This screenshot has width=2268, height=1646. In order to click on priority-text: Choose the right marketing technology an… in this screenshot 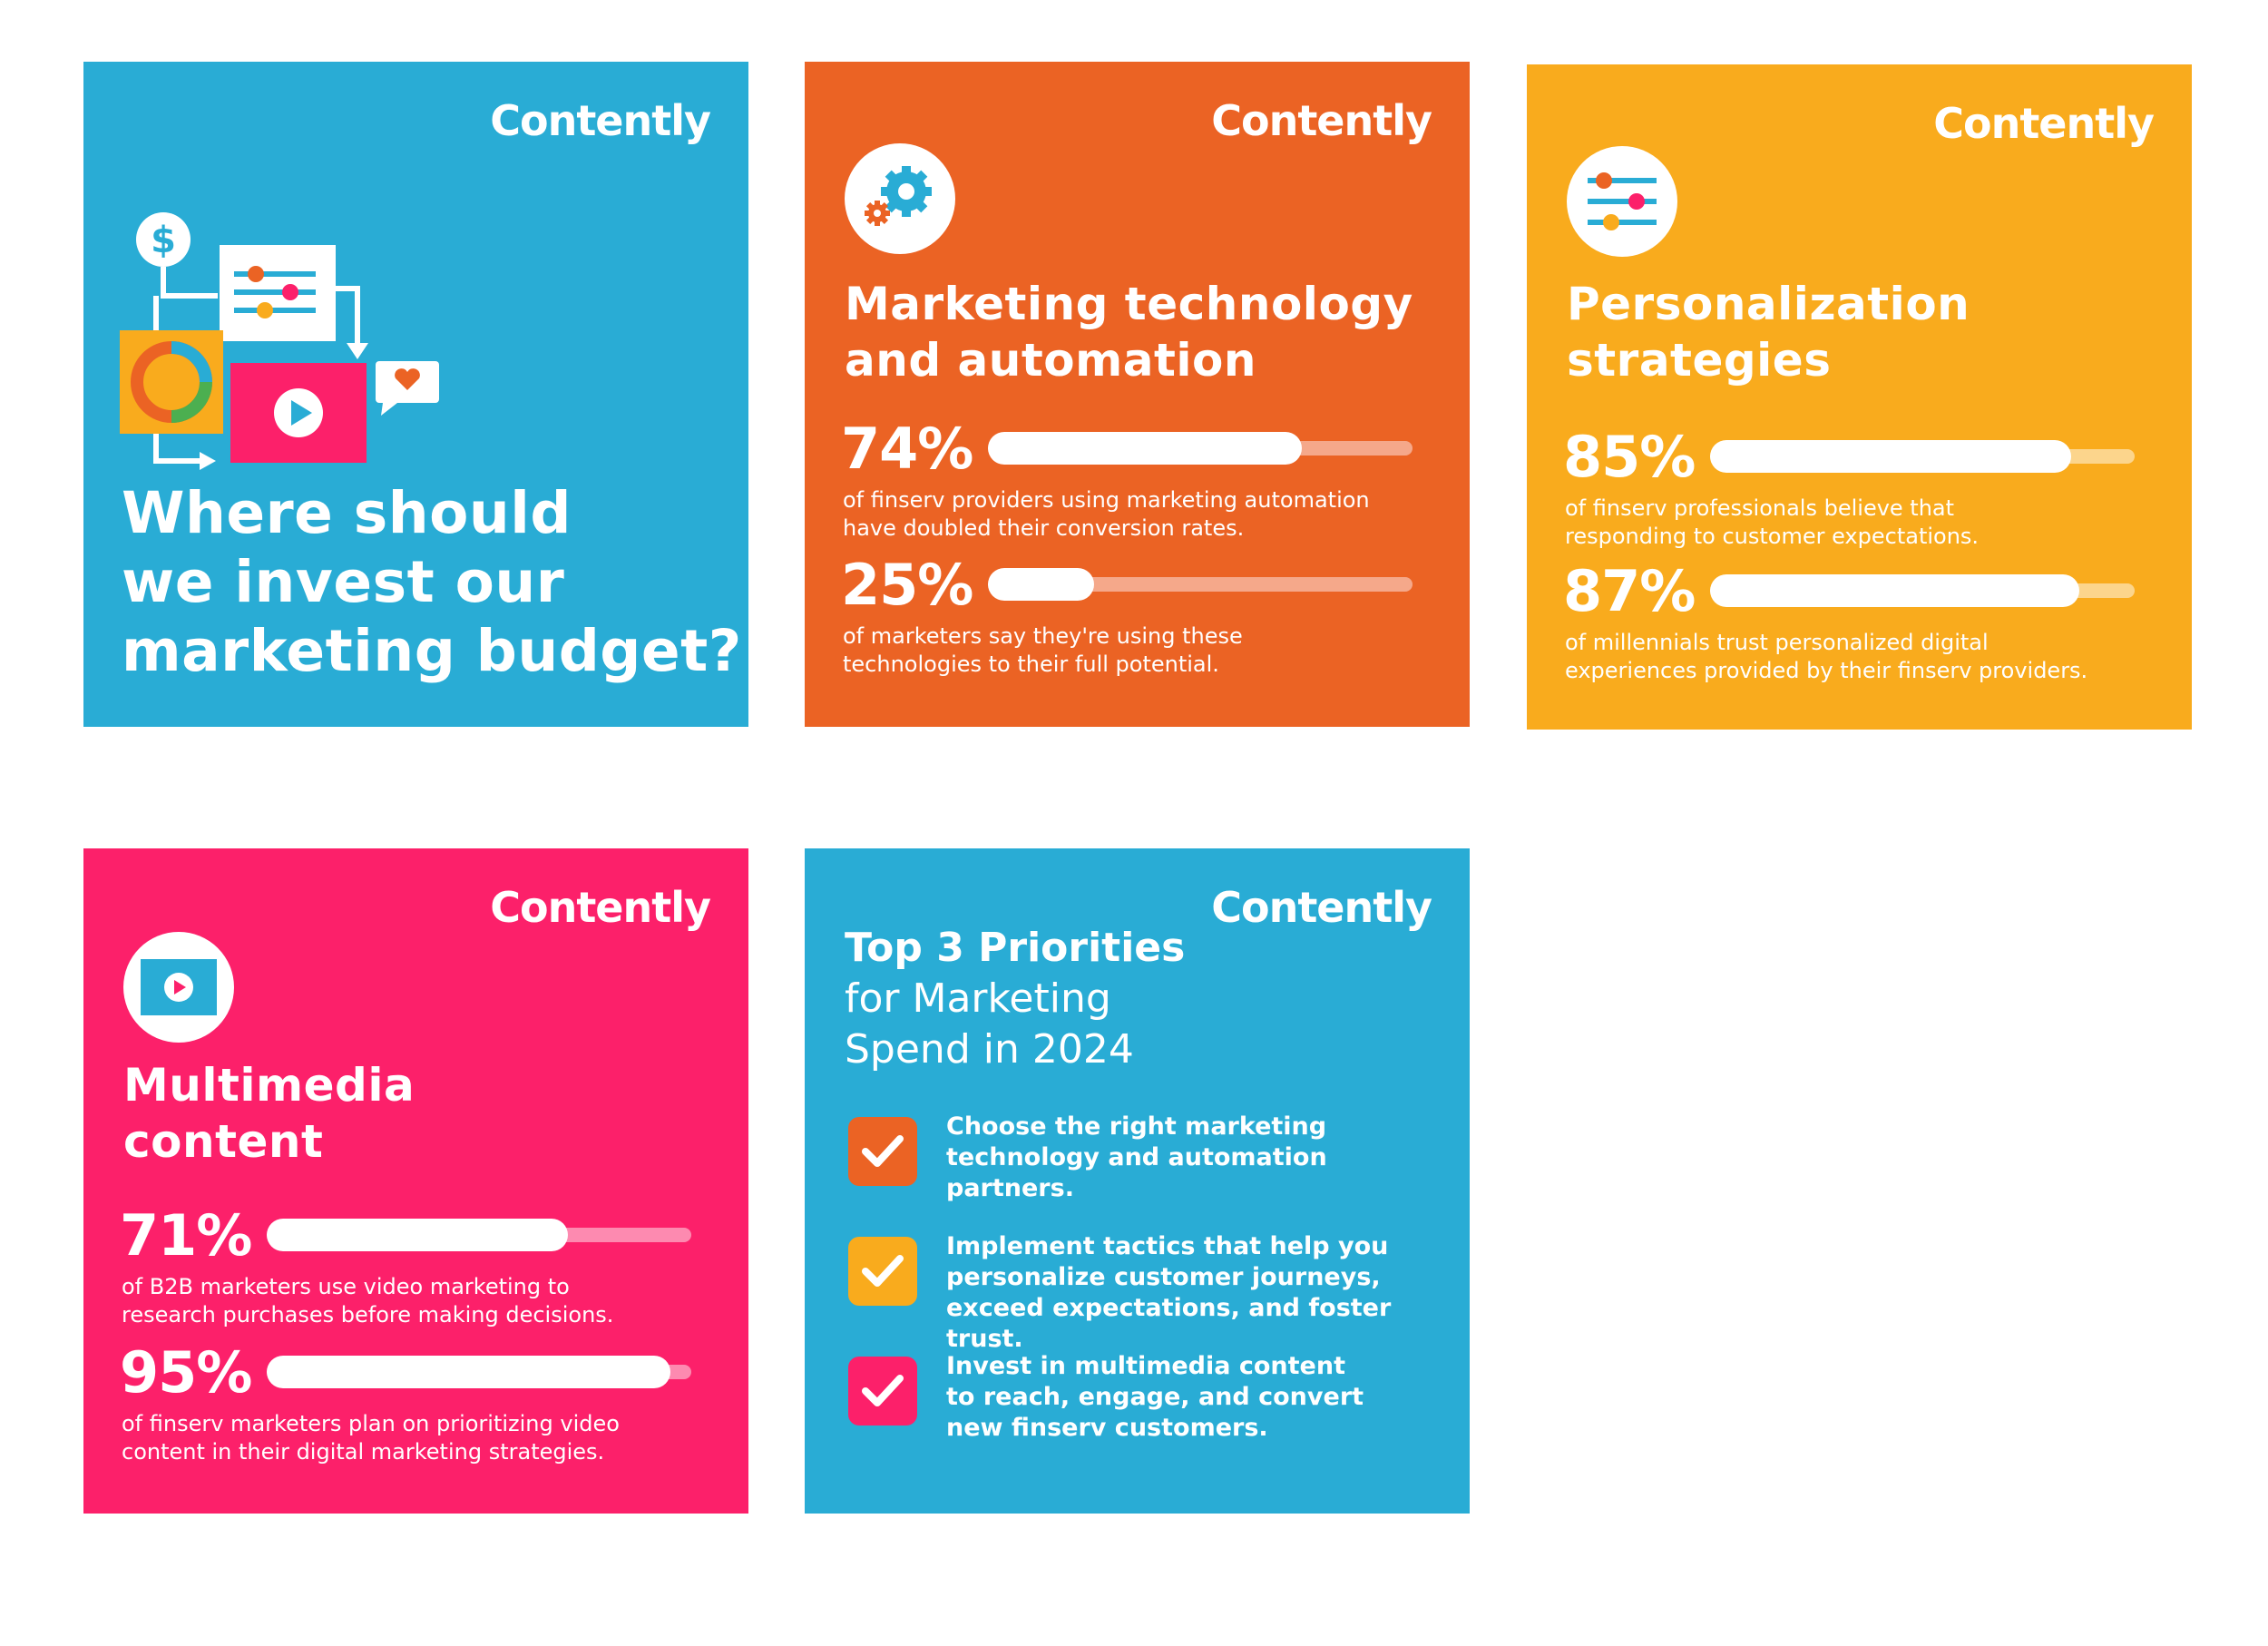, I will do `click(1137, 1157)`.